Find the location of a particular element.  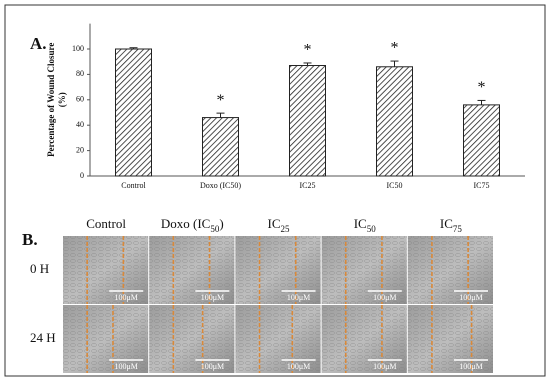

x-tick-label: IC50 is located at coordinates (395, 185).